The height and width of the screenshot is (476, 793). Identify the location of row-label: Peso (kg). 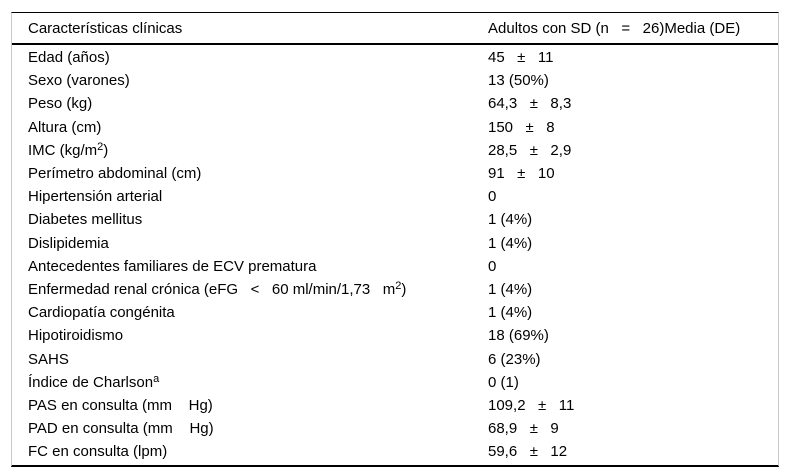
(60, 104).